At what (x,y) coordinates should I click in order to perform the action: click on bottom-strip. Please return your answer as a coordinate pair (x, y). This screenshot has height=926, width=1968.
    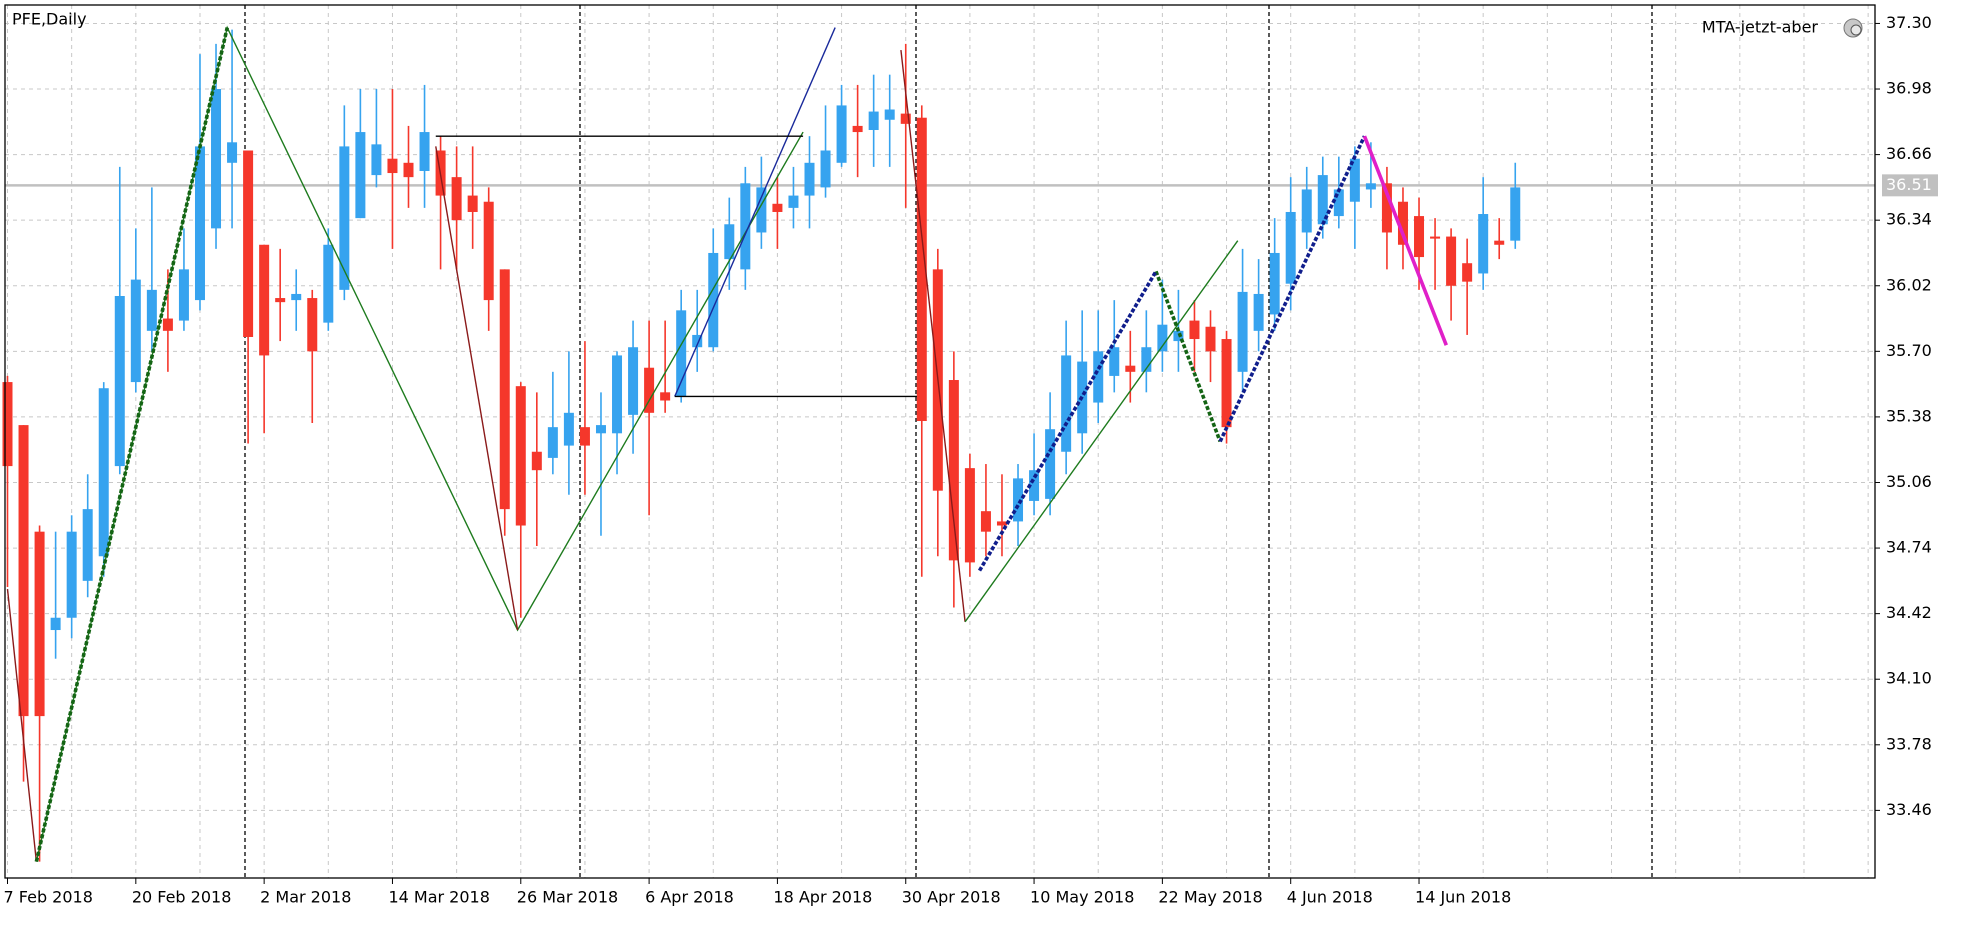
    Looking at the image, I should click on (984, 922).